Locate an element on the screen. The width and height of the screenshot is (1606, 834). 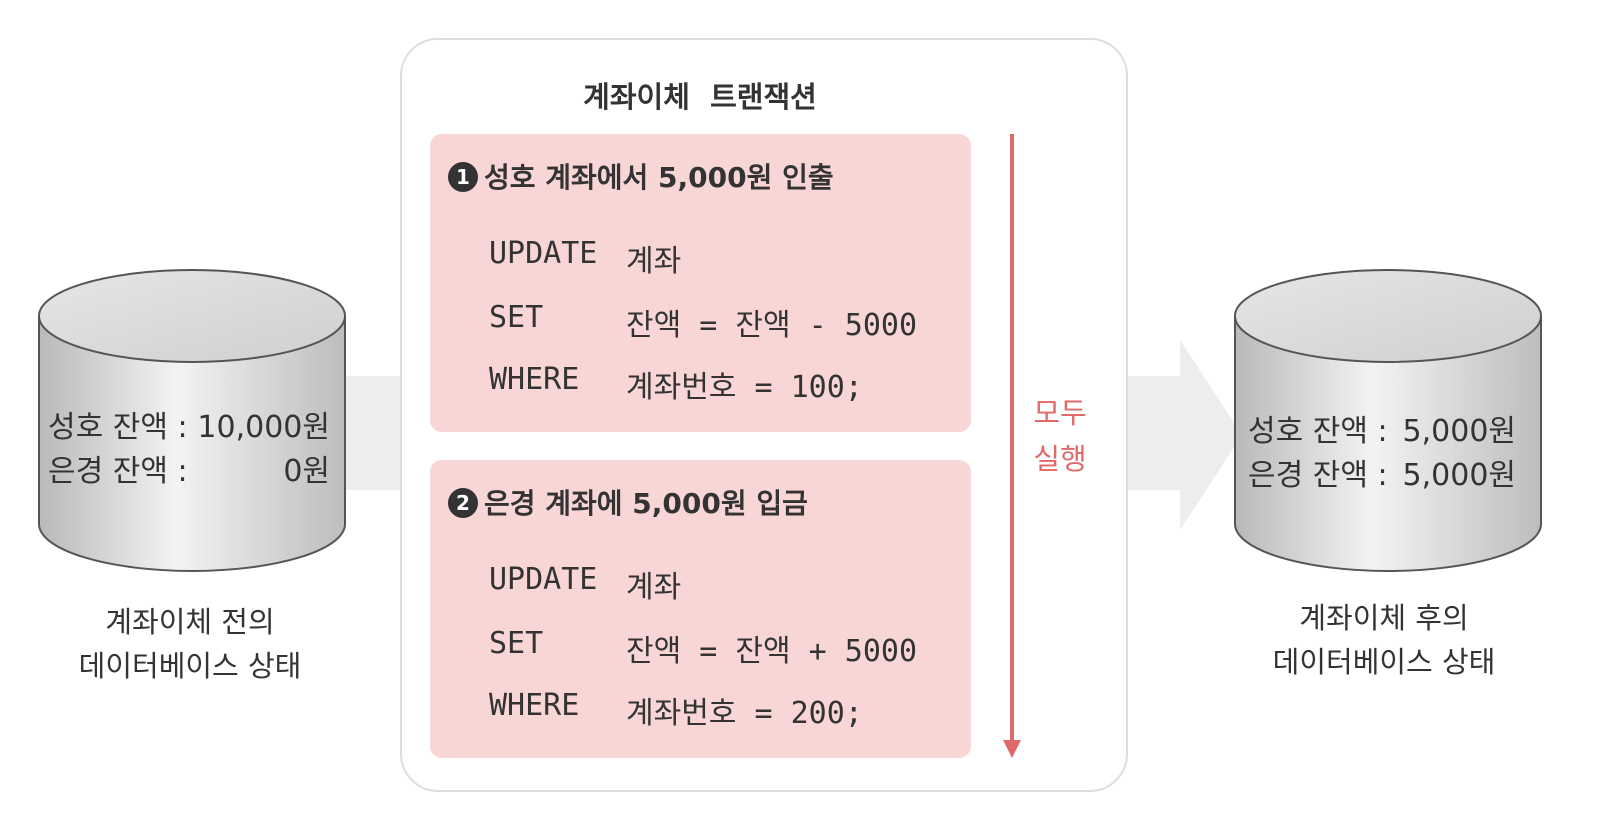
database-before-icon is located at coordinates (192, 420).